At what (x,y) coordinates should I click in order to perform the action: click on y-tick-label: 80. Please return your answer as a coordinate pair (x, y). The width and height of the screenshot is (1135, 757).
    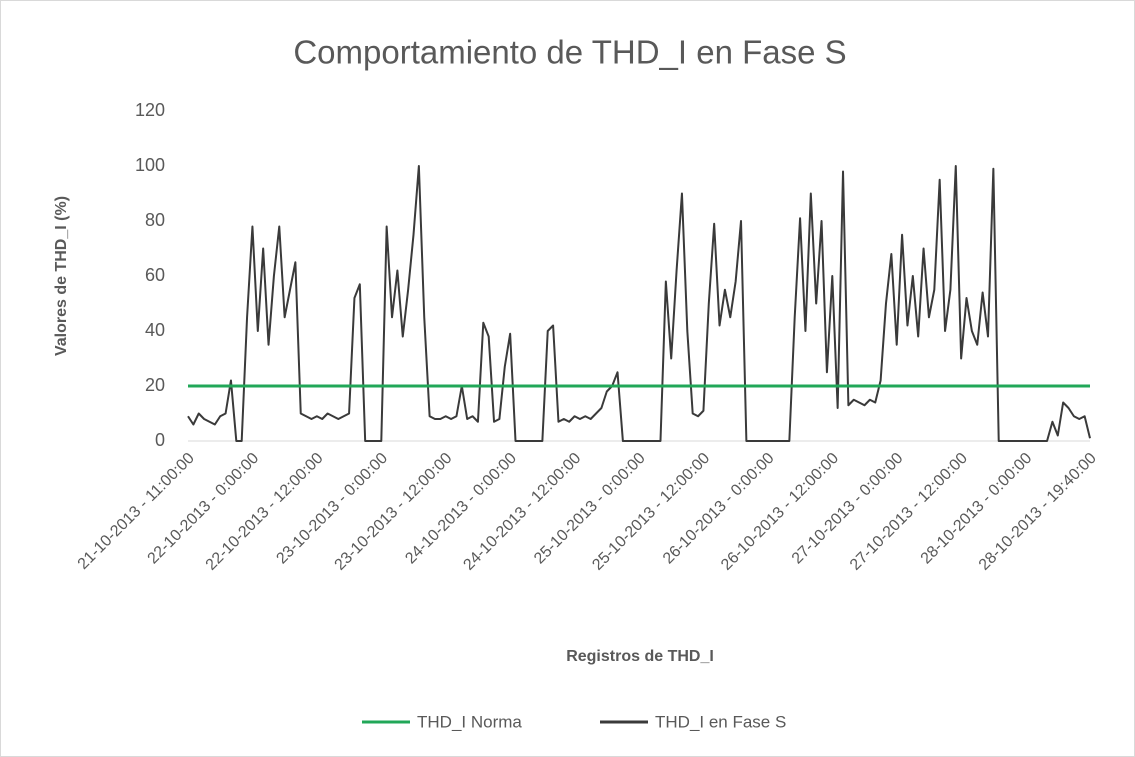
    Looking at the image, I should click on (155, 220).